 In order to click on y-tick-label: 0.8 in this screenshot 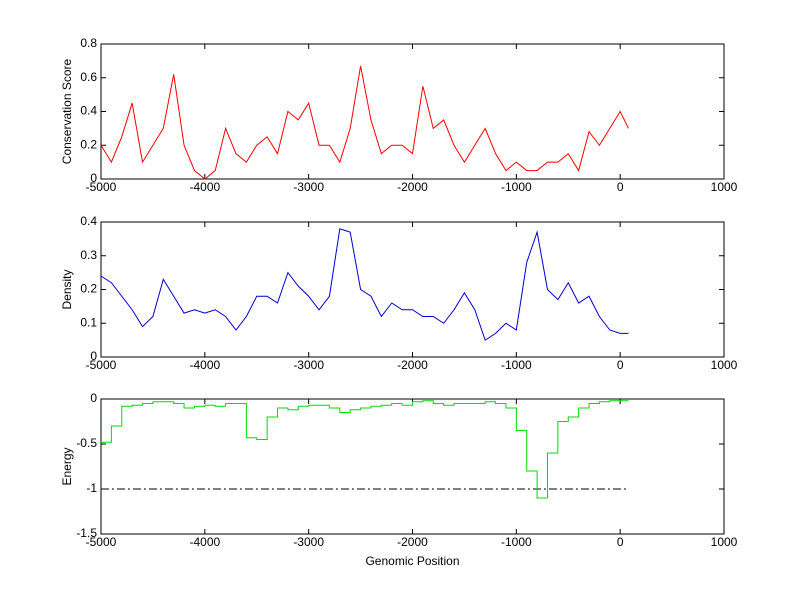, I will do `click(88, 43)`.